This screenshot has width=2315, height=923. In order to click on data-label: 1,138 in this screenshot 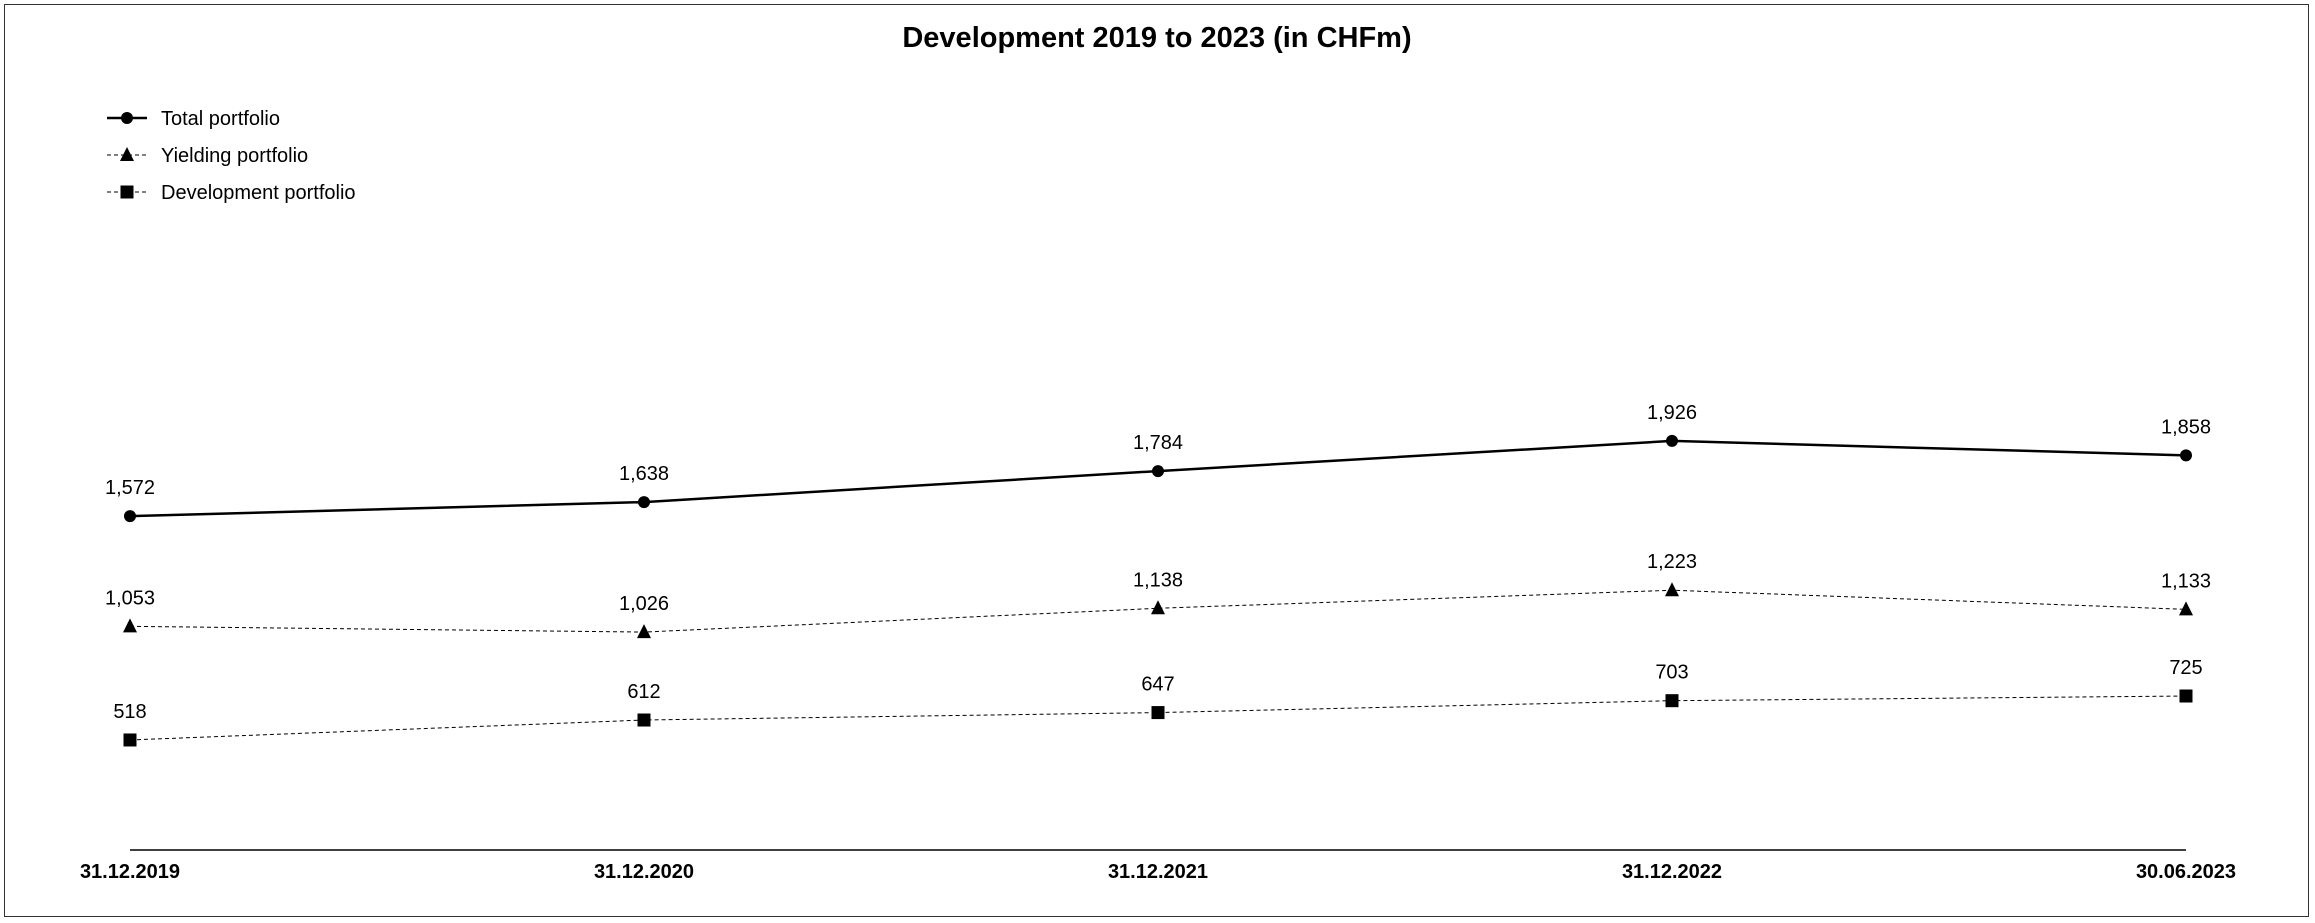, I will do `click(1158, 580)`.